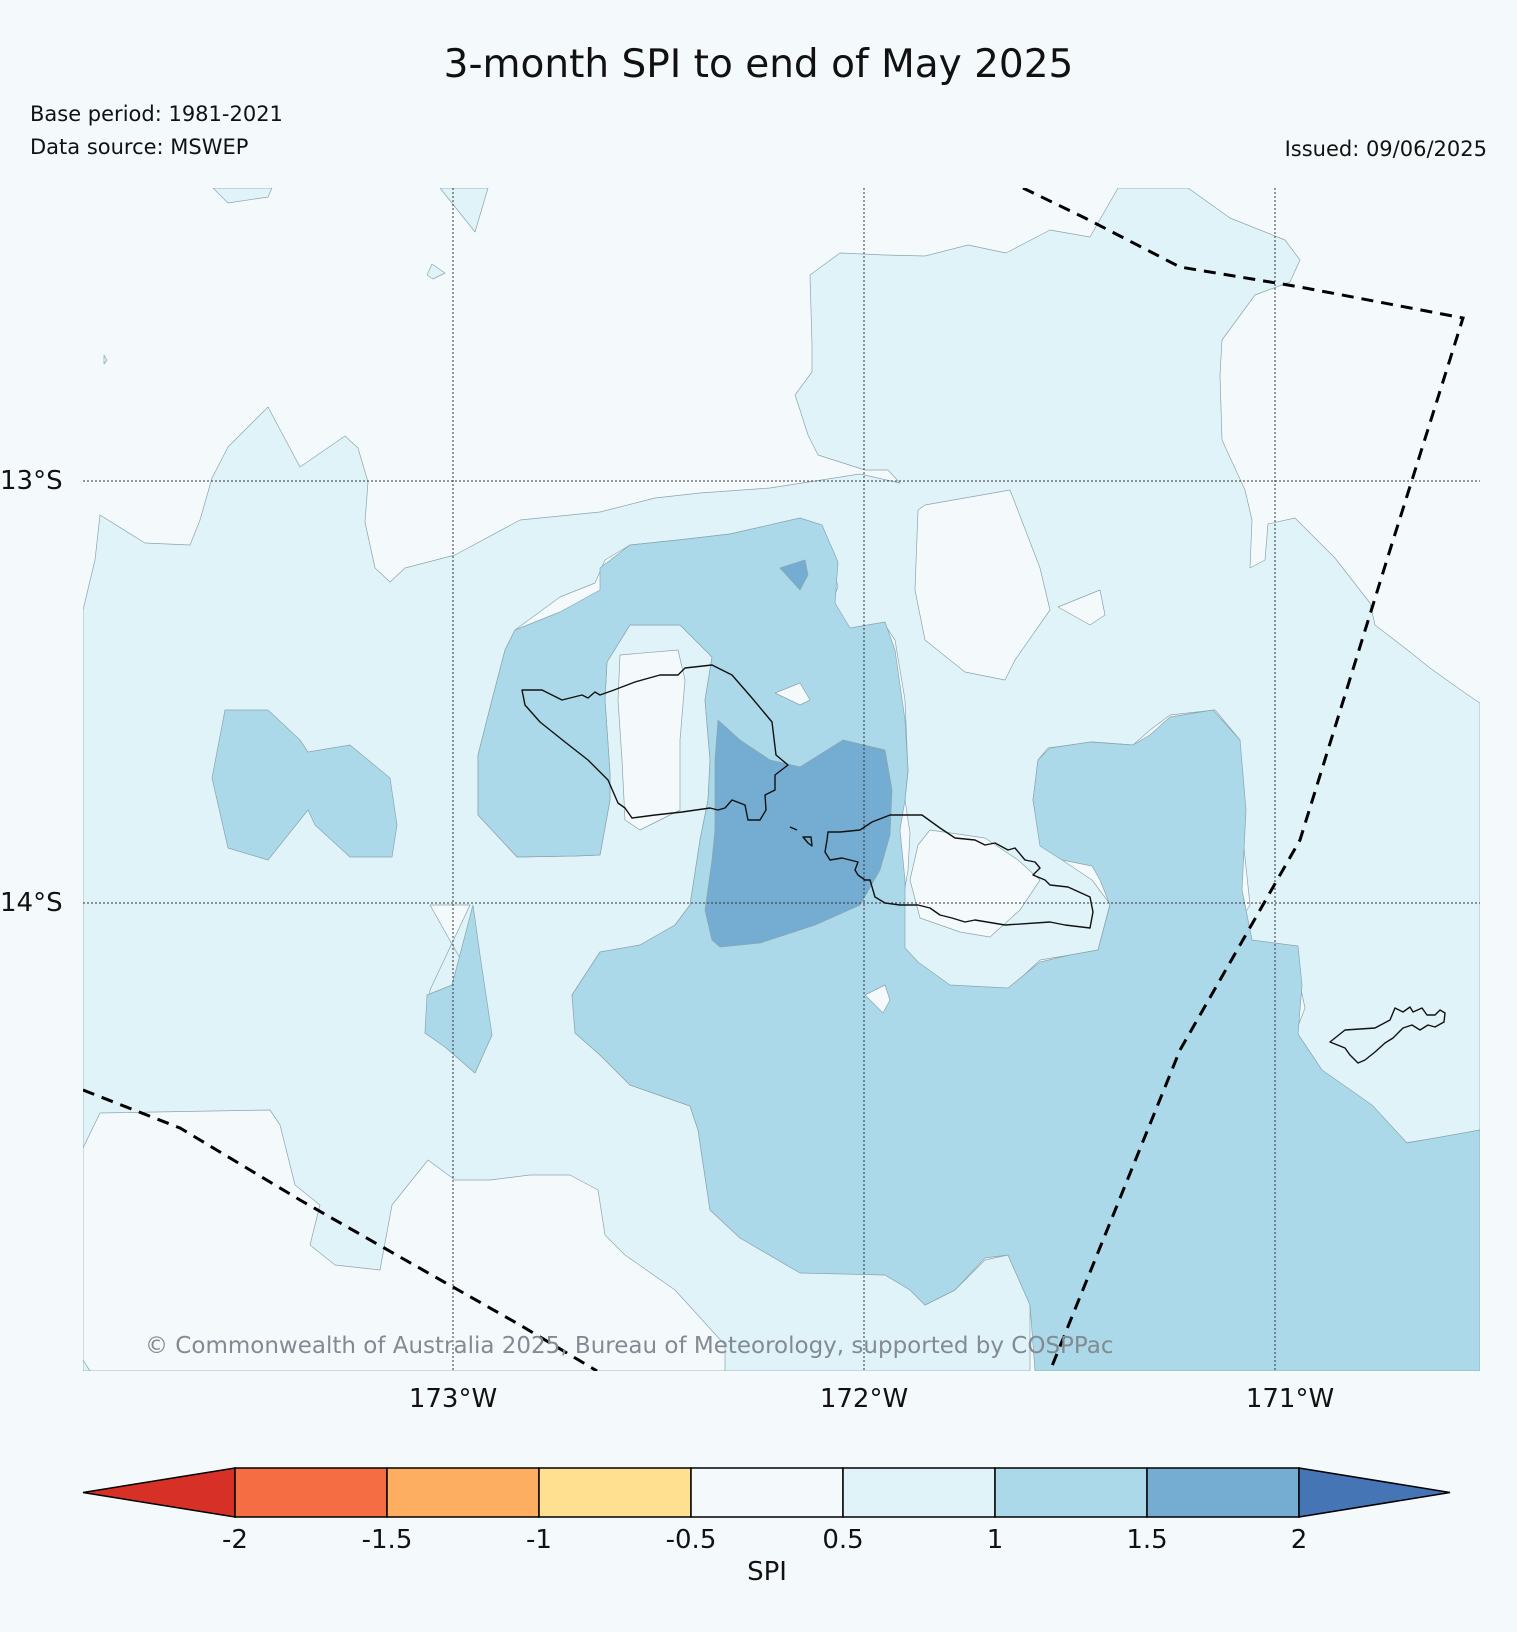 Image resolution: width=1517 pixels, height=1632 pixels. I want to click on lon-label-172w: 172°W, so click(864, 1399).